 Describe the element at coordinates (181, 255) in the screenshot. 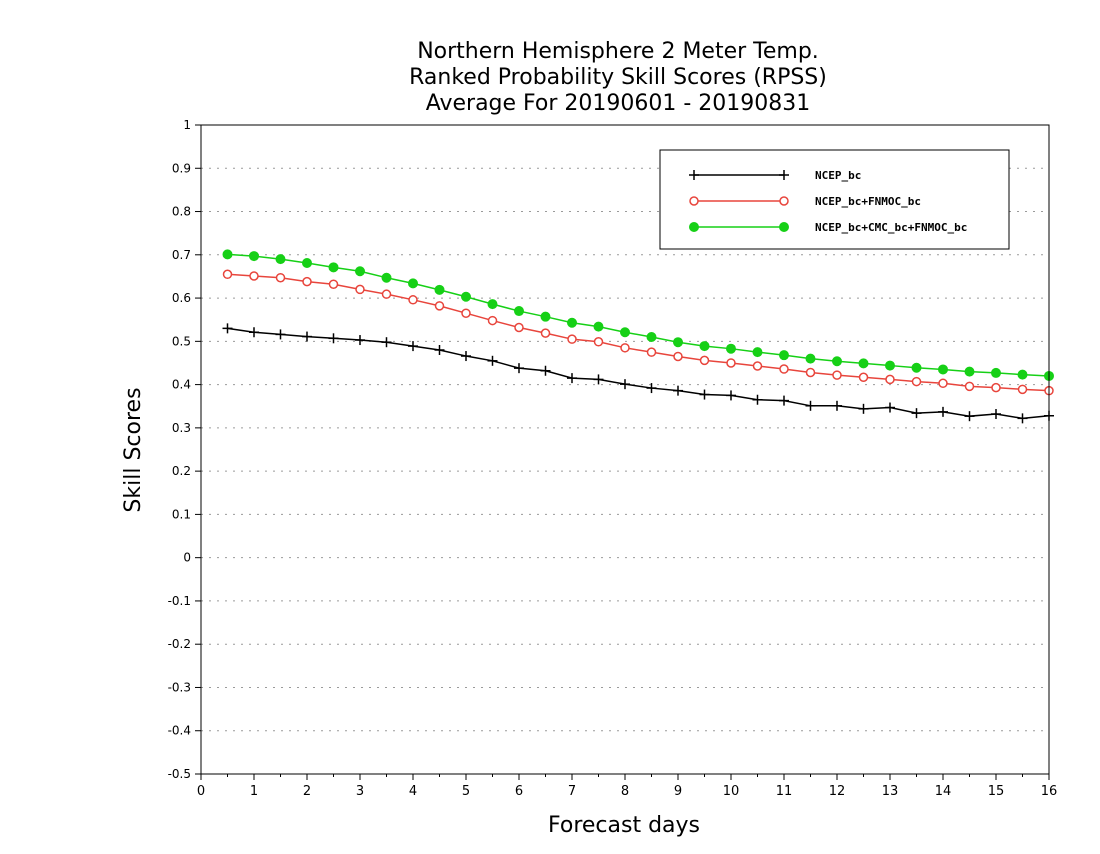

I see `y-tick-label: 0.7` at that location.